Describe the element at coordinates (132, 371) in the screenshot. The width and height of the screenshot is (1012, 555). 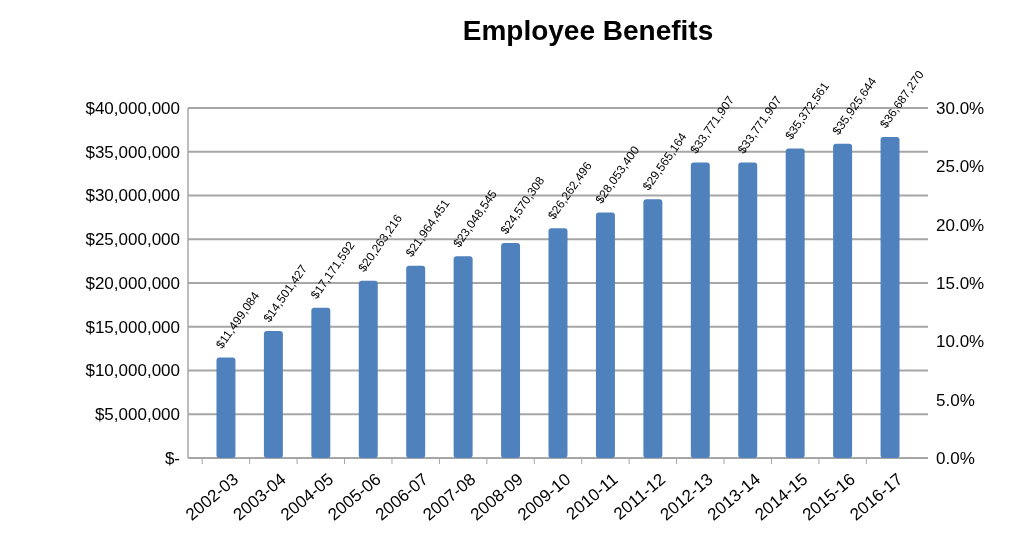
I see `y-tick-label: $10,000,000` at that location.